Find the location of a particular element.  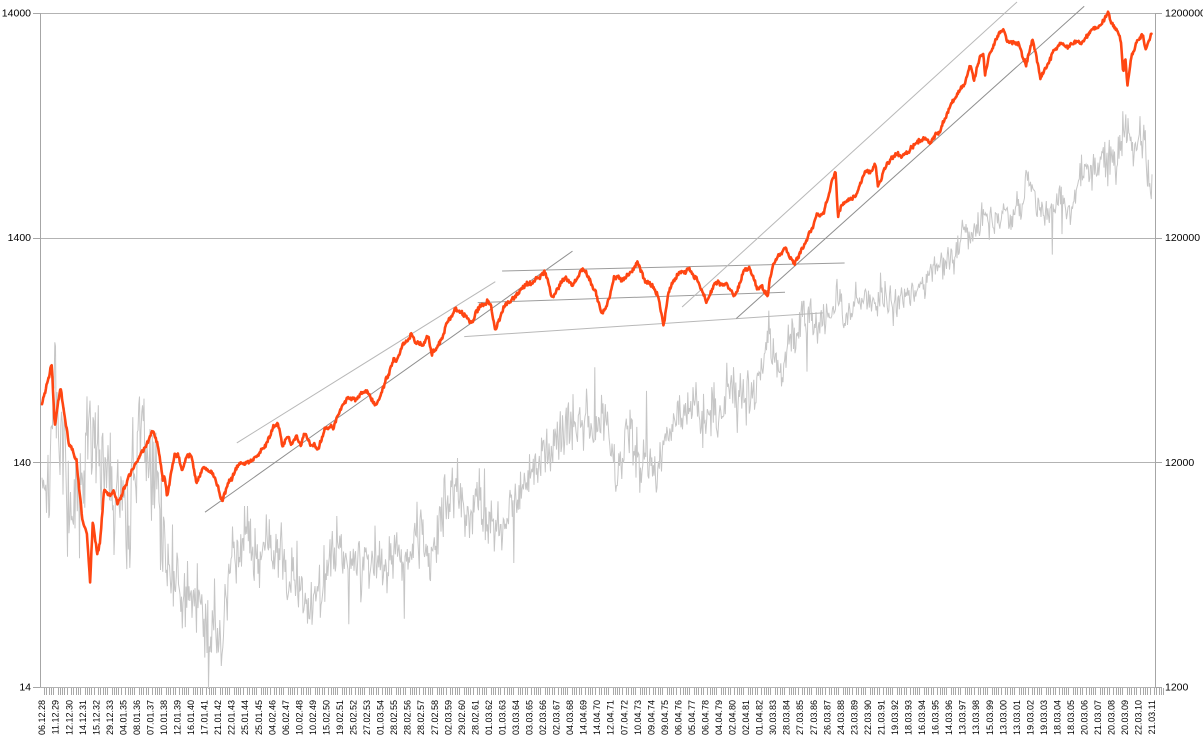

y-axis-label-right: 1200 is located at coordinates (1177, 688).